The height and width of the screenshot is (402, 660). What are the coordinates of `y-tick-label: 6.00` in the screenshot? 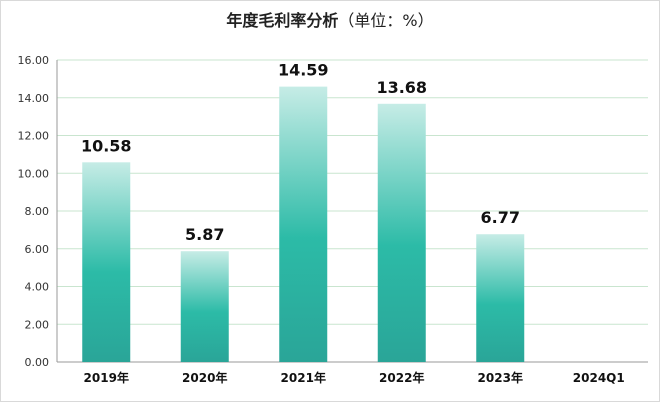 It's located at (37, 249).